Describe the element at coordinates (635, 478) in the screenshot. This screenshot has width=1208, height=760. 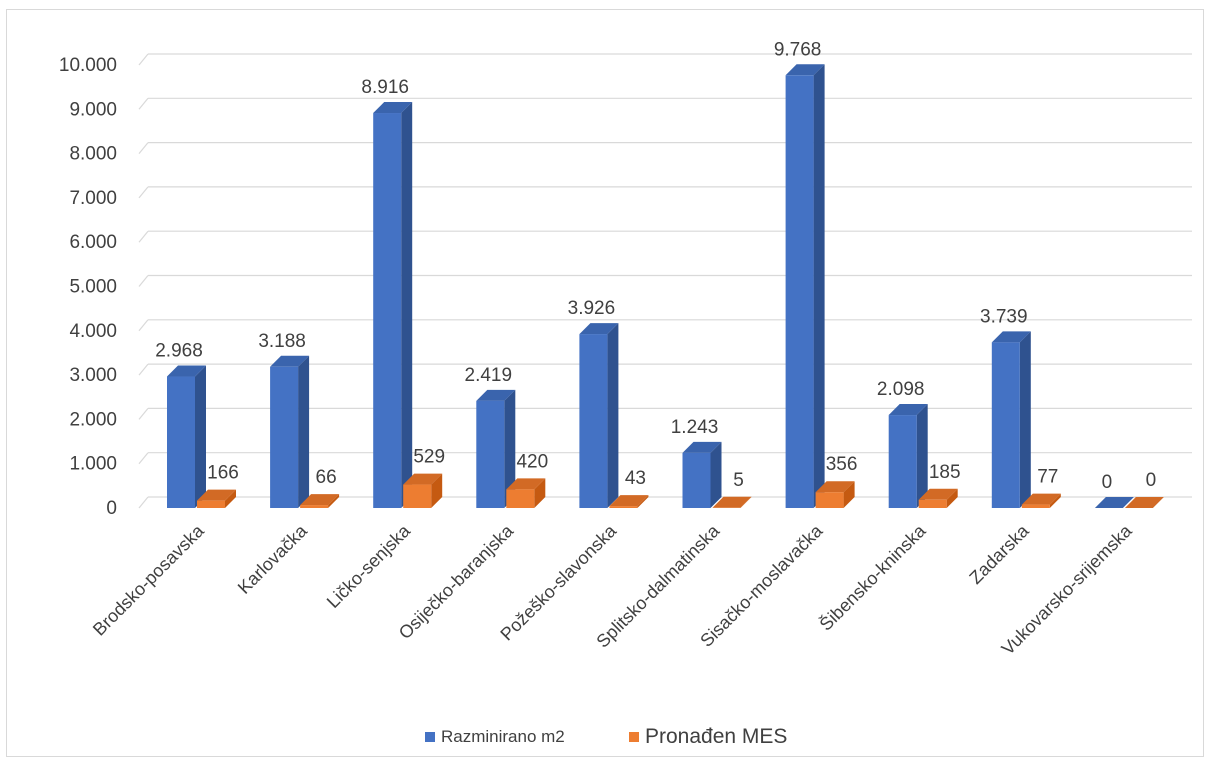
I see `data-label-pronaden-mes: 43` at that location.